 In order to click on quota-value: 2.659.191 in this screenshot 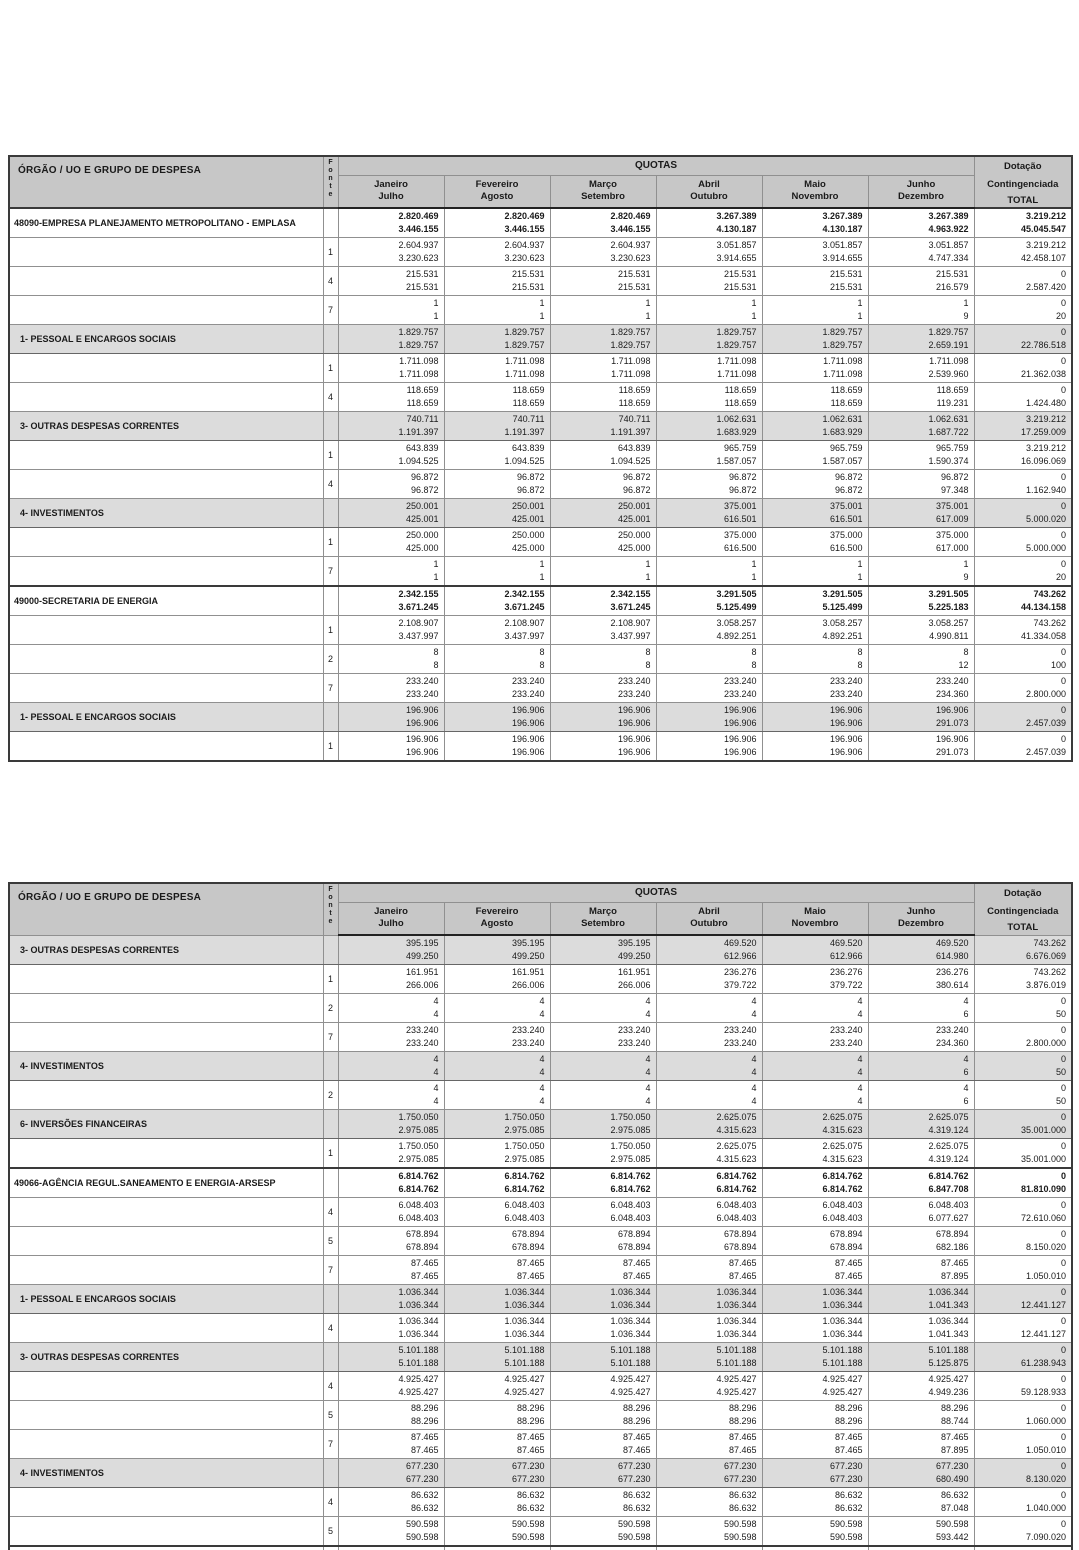, I will do `click(948, 345)`.